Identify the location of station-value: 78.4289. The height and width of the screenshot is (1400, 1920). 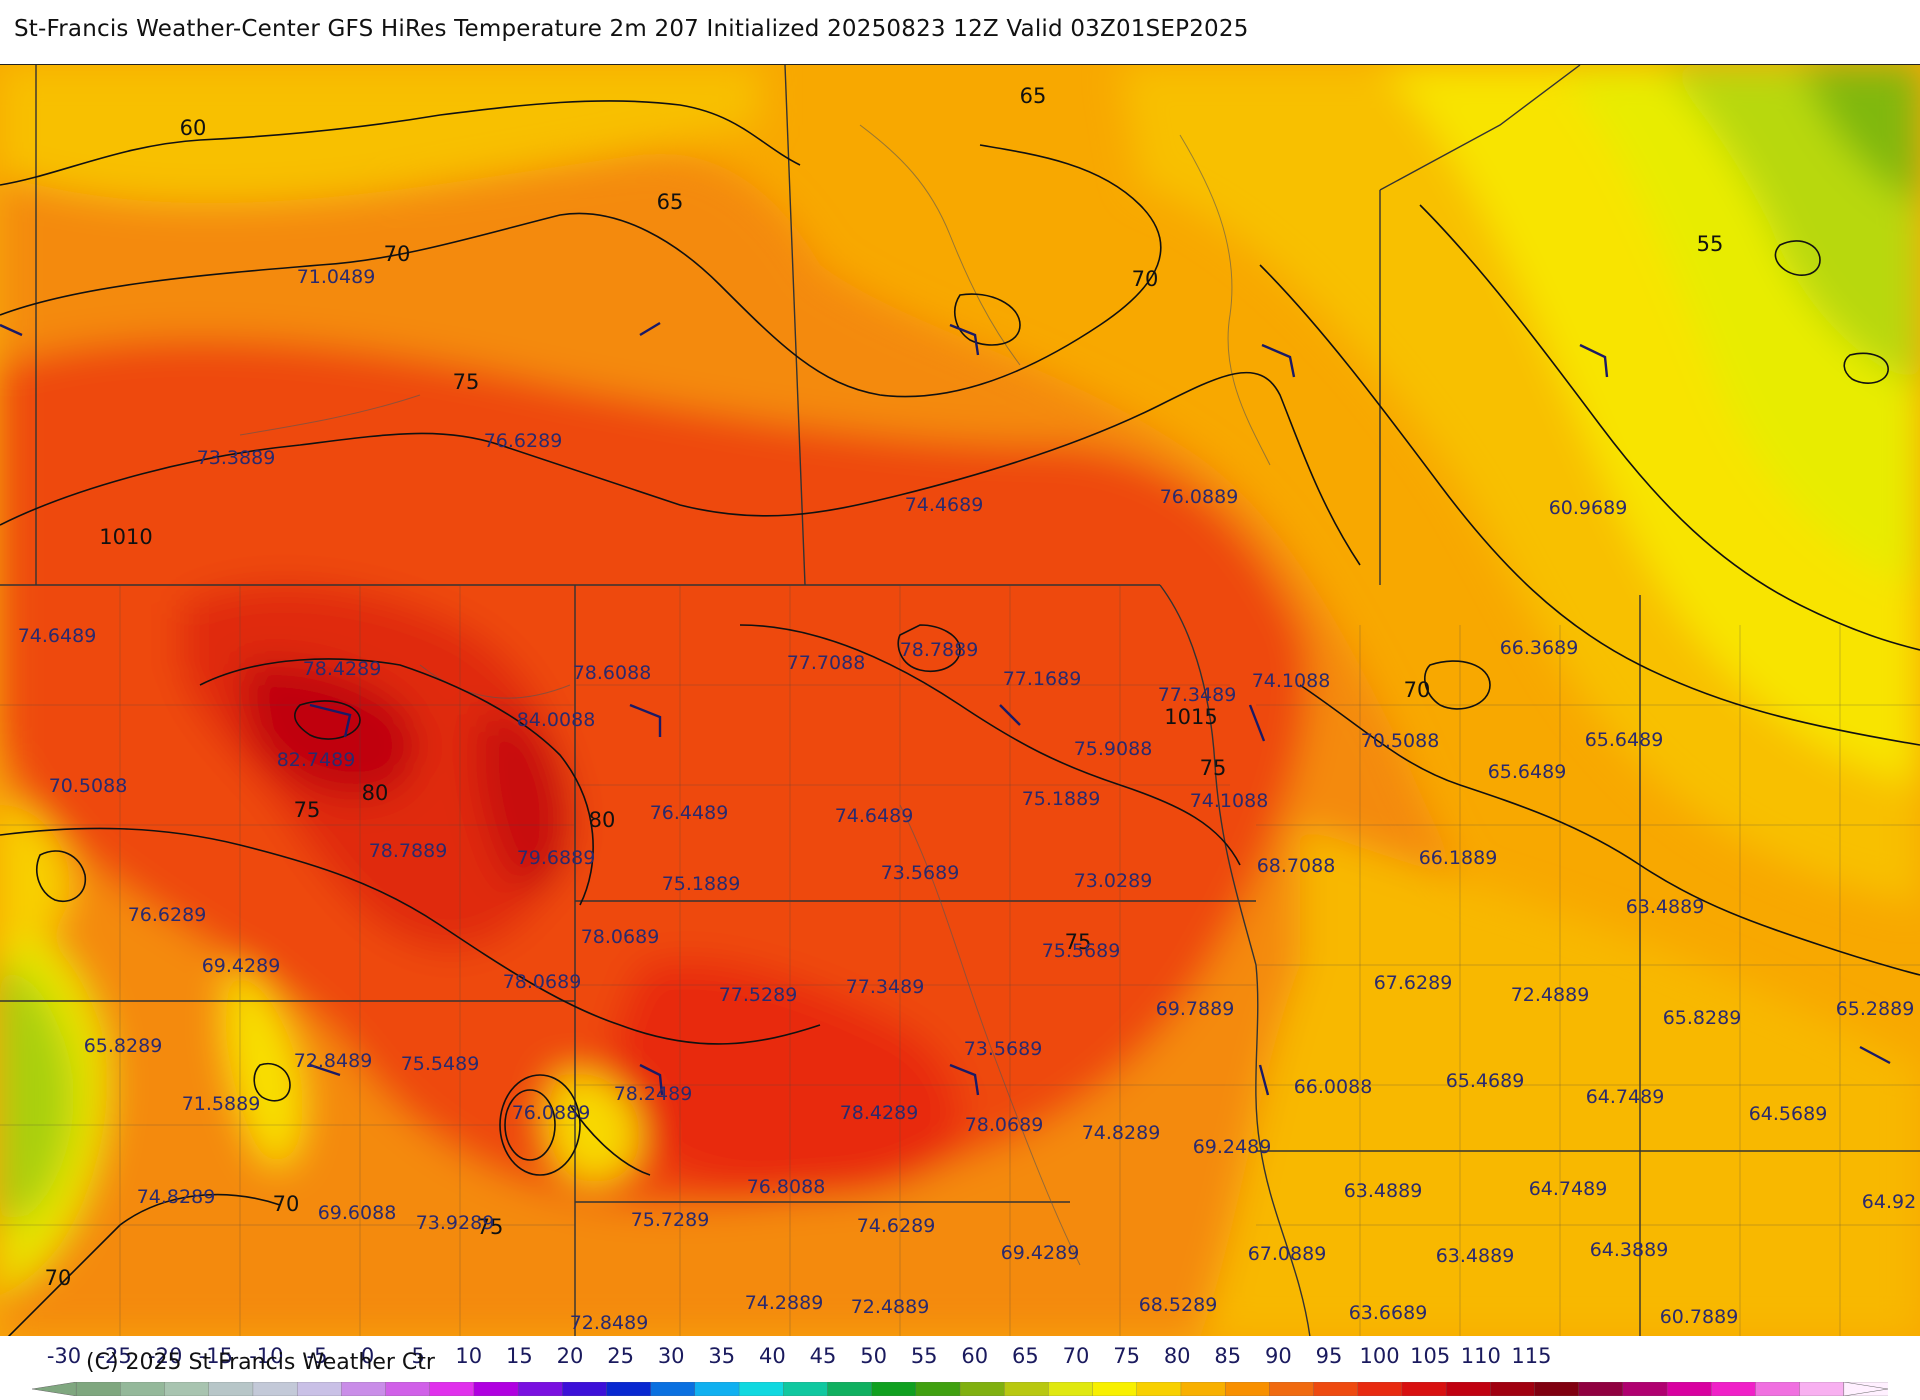
(879, 1113).